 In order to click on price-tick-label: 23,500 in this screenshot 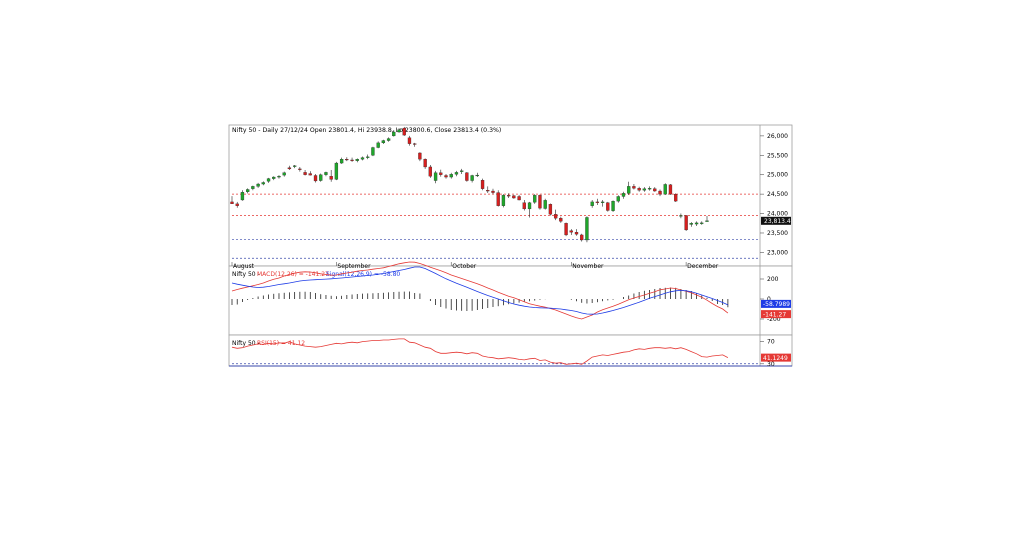, I will do `click(777, 233)`.